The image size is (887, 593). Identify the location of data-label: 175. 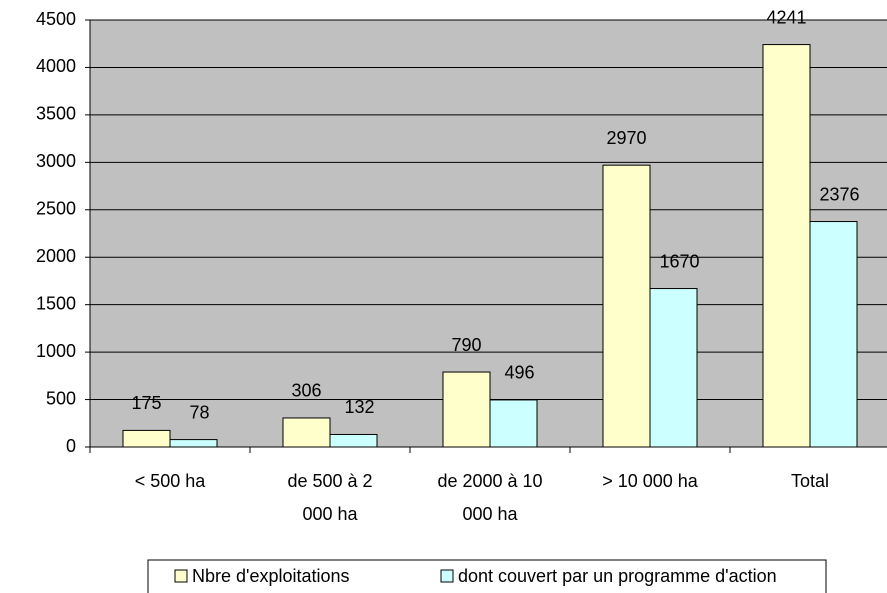
(146, 403).